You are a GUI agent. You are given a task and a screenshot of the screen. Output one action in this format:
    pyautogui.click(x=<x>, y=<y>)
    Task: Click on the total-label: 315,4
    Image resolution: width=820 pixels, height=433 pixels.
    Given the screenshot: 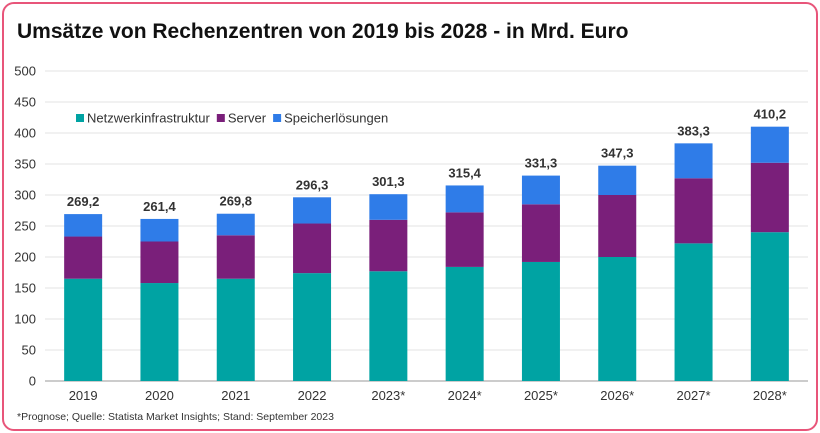 What is the action you would take?
    pyautogui.click(x=464, y=172)
    